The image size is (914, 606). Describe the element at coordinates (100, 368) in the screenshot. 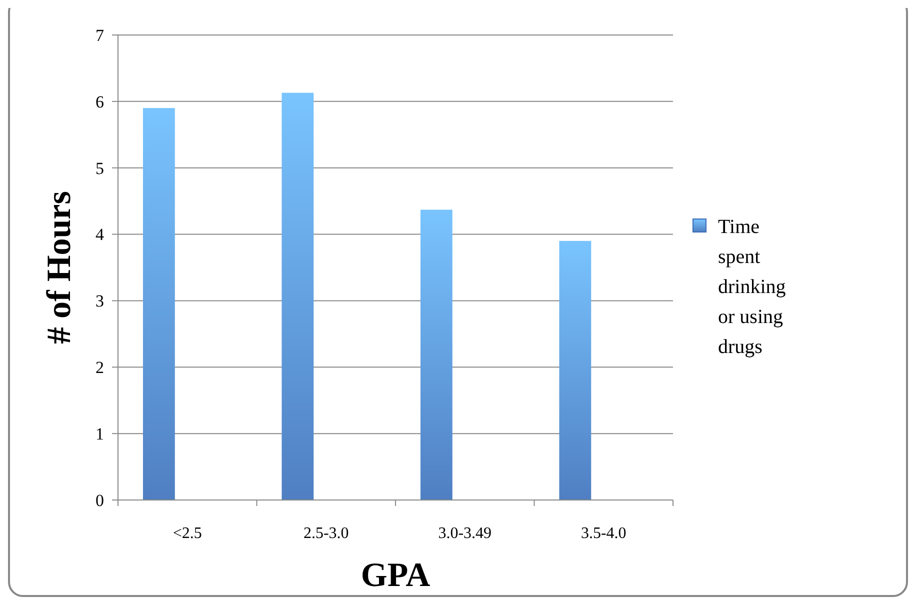

I see `y-tick-label: 2` at that location.